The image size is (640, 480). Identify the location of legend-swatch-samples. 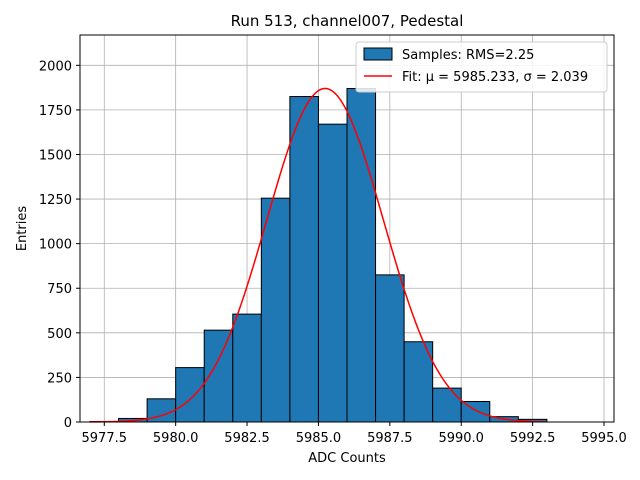
(378, 54).